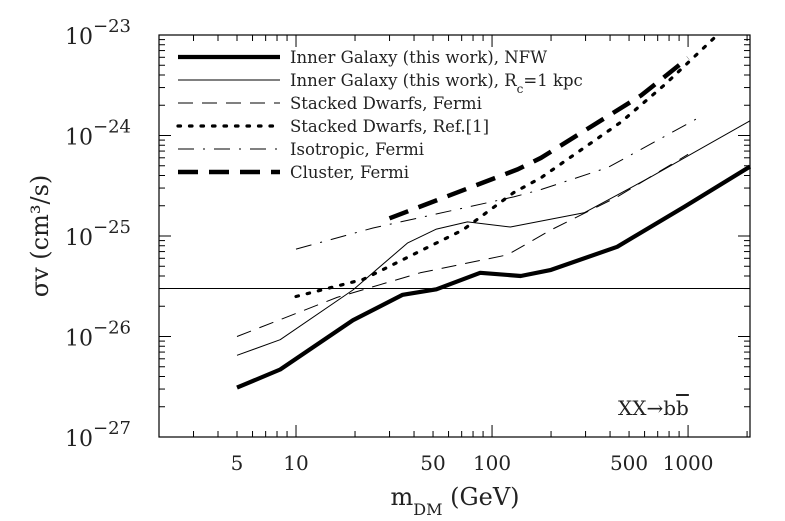  I want to click on x-tick-label: 5, so click(237, 463).